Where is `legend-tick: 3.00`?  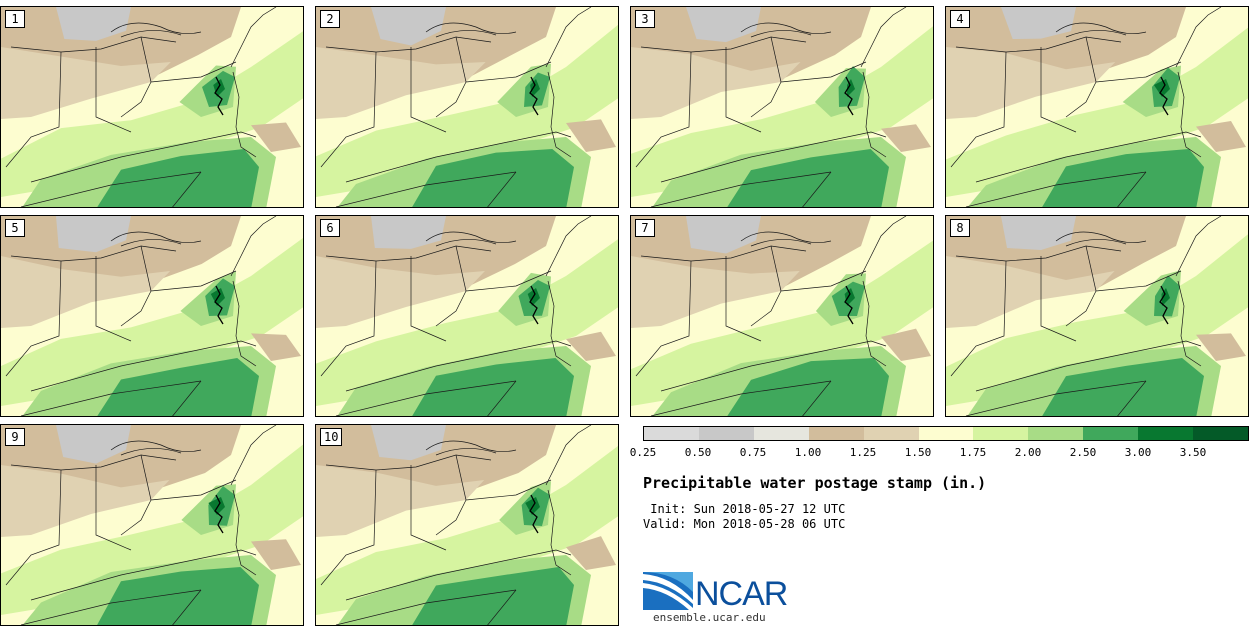 legend-tick: 3.00 is located at coordinates (1138, 452).